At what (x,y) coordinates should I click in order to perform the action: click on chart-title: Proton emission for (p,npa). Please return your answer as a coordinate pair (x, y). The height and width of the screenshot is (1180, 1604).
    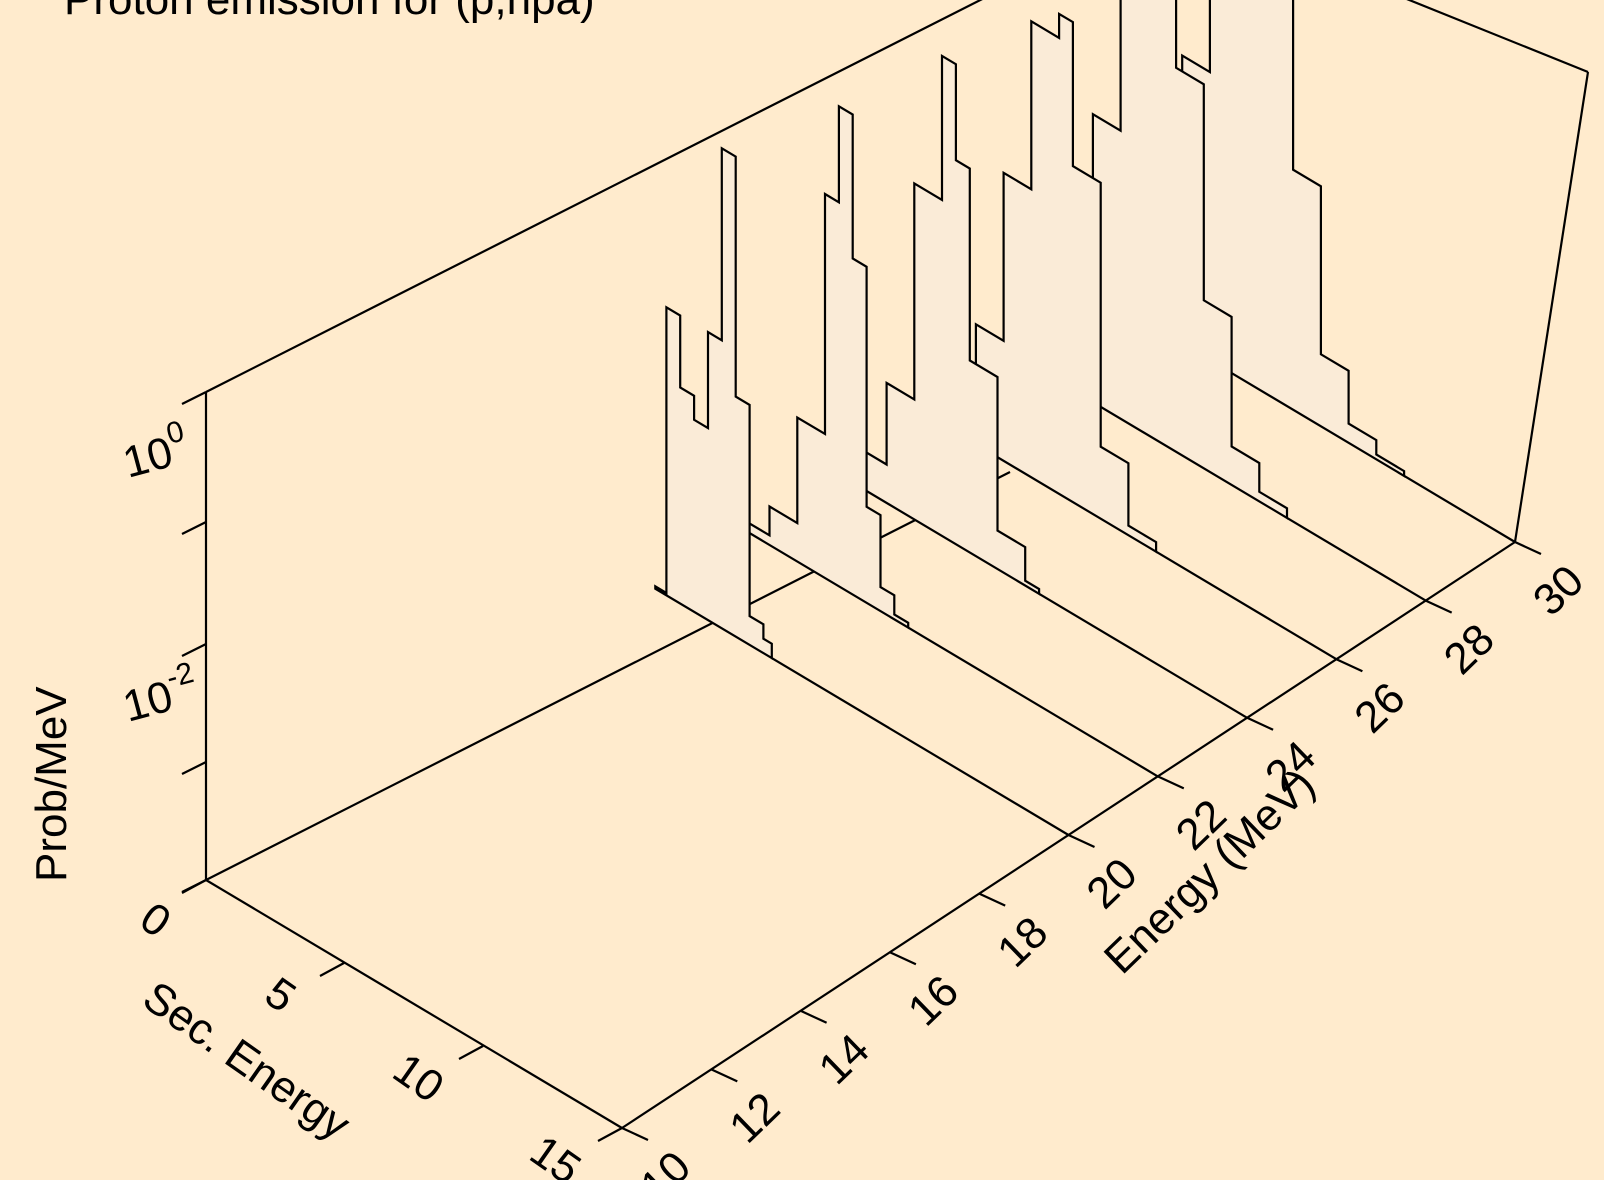
    Looking at the image, I should click on (329, 12).